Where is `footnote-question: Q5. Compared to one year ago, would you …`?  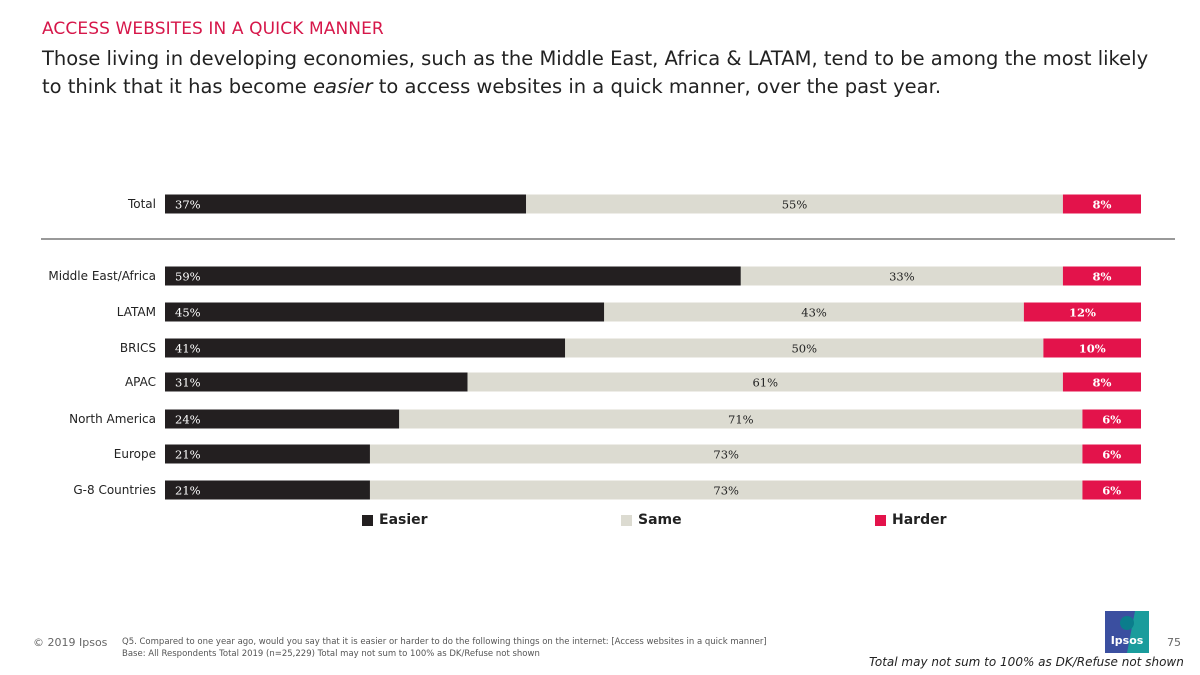 footnote-question: Q5. Compared to one year ago, would you … is located at coordinates (444, 642).